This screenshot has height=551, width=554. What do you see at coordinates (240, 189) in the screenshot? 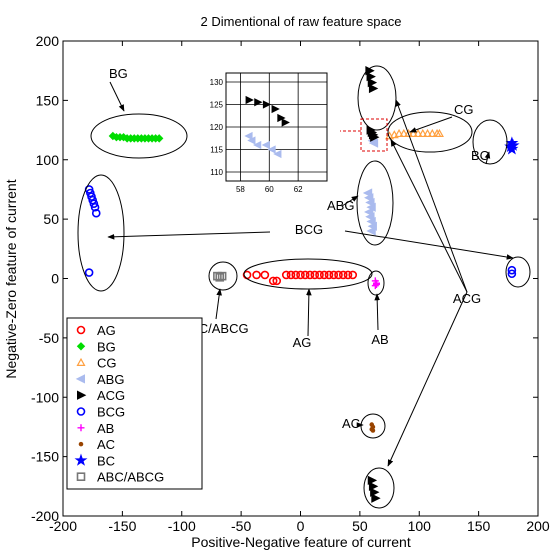
I see `inset-x-tick-label: 58` at bounding box center [240, 189].